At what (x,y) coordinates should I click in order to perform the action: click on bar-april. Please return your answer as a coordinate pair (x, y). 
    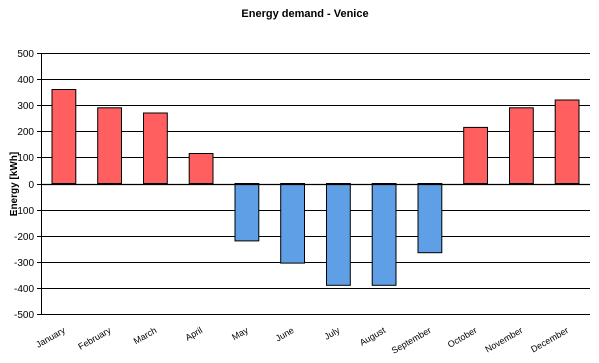
    Looking at the image, I should click on (201, 168).